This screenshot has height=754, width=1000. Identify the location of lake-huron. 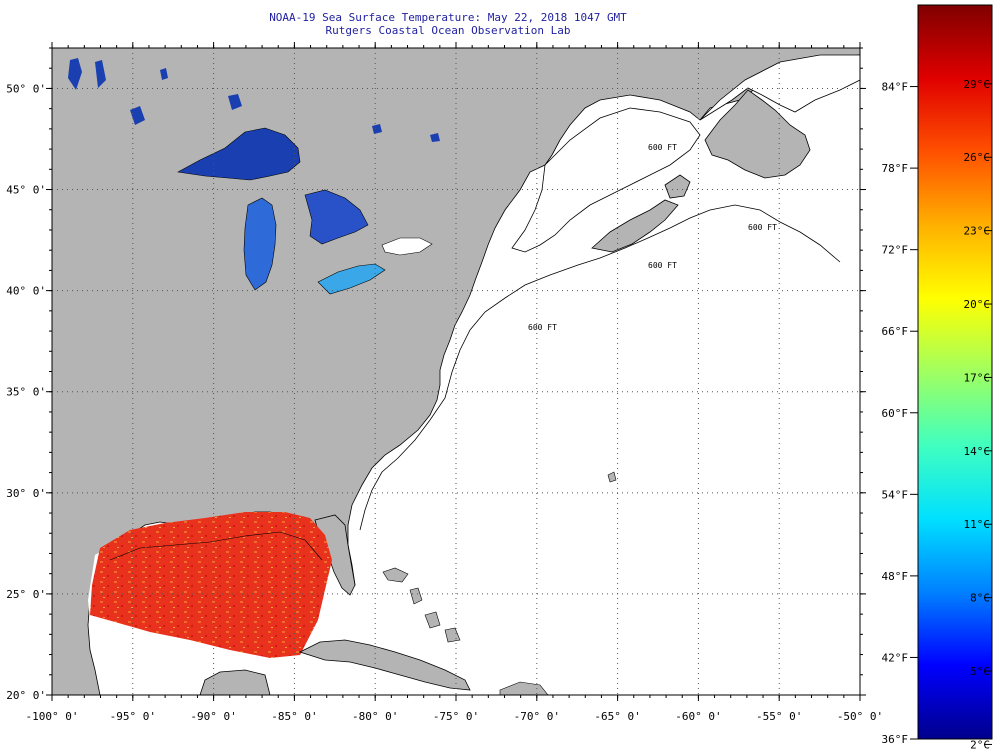
(336, 217).